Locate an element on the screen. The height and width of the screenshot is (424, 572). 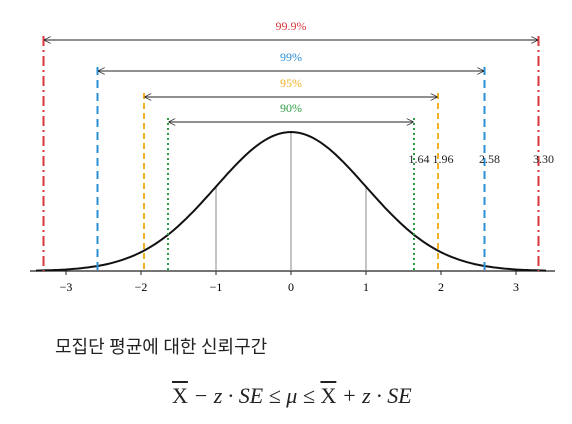
z-label: 1.96 is located at coordinates (443, 159).